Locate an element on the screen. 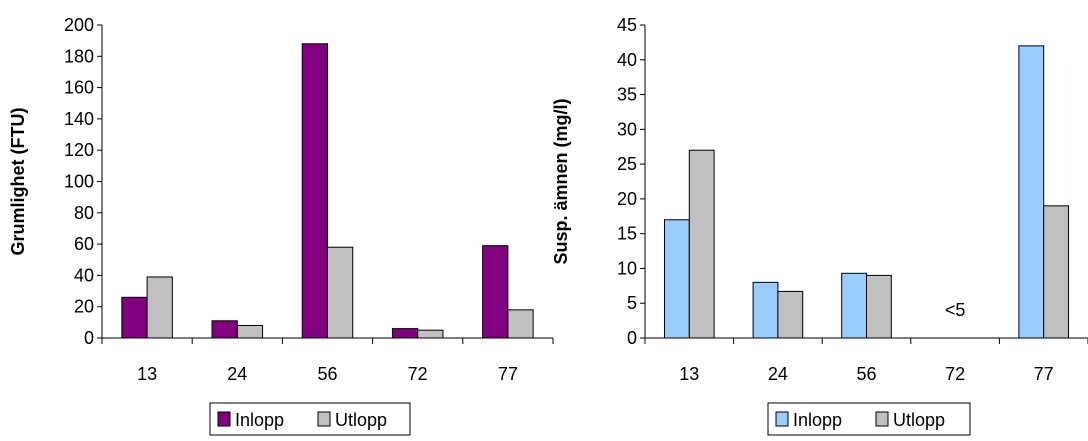  chart2-legend-swatch-utlopp is located at coordinates (882, 419).